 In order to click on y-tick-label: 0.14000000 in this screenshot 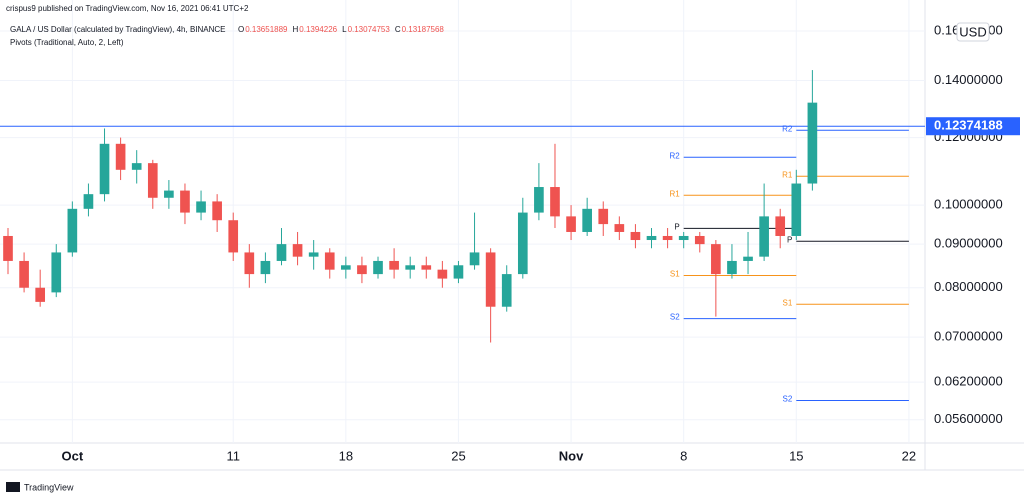, I will do `click(968, 79)`.